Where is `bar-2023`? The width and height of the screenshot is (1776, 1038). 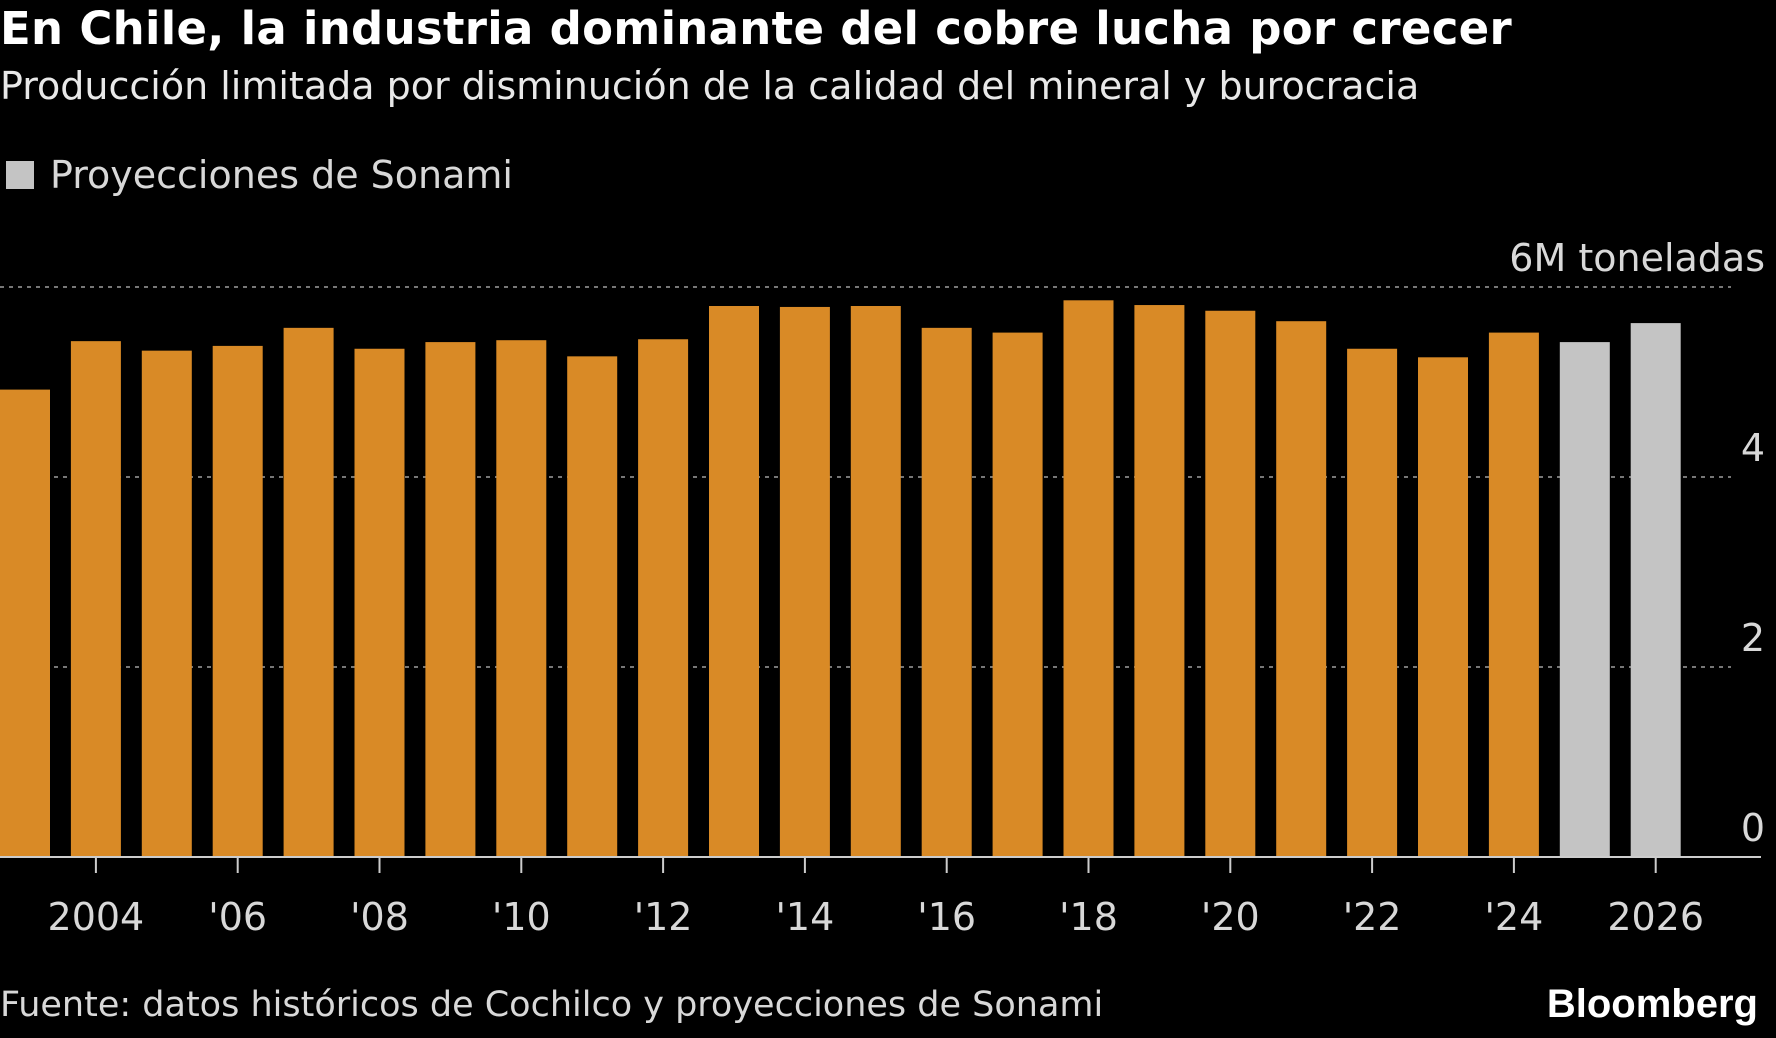 bar-2023 is located at coordinates (1443, 607).